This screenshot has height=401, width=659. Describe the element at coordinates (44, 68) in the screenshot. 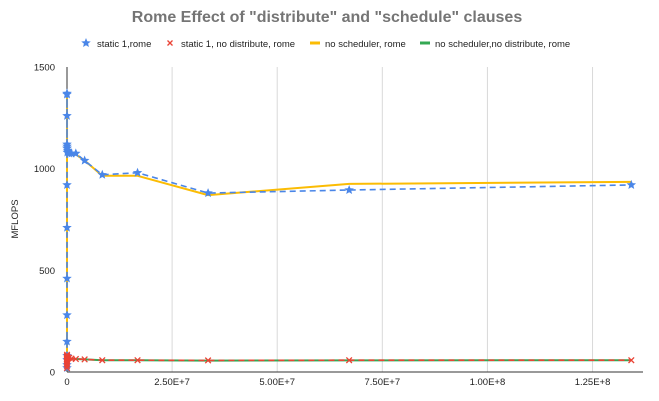

I see `y-tick-label: 1500` at that location.